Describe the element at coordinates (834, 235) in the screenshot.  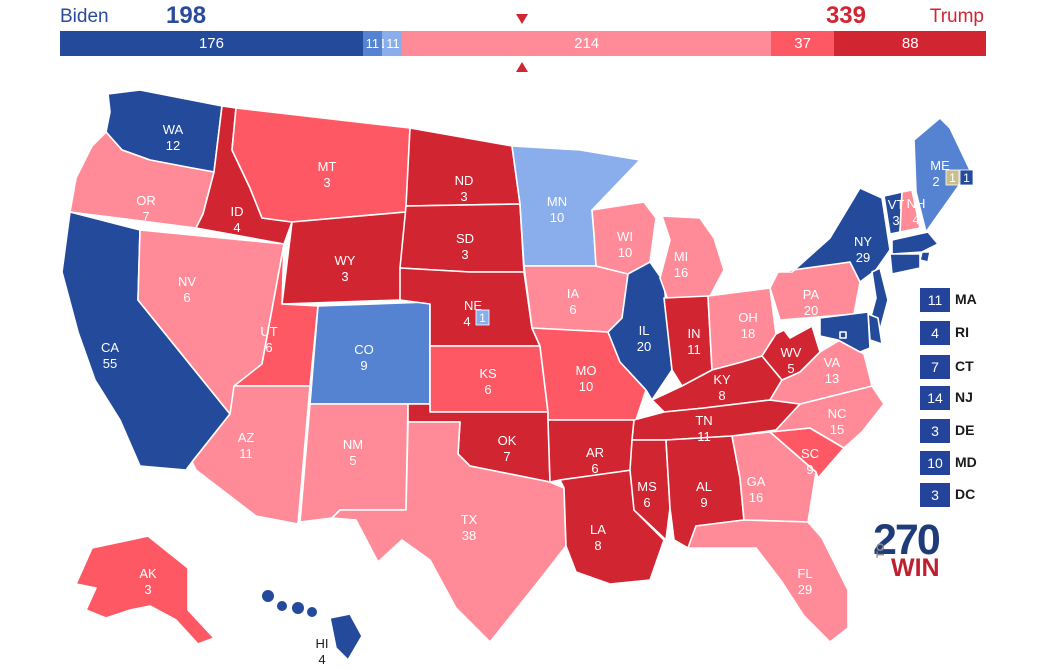
I see `state-ny` at that location.